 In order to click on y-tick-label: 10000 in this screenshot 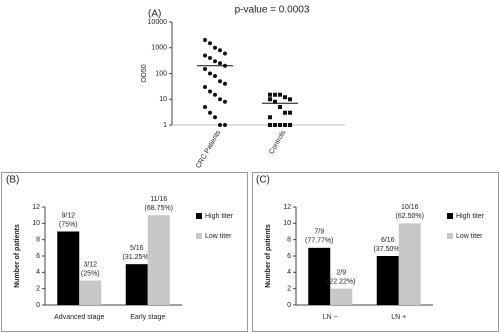, I will do `click(158, 22)`.